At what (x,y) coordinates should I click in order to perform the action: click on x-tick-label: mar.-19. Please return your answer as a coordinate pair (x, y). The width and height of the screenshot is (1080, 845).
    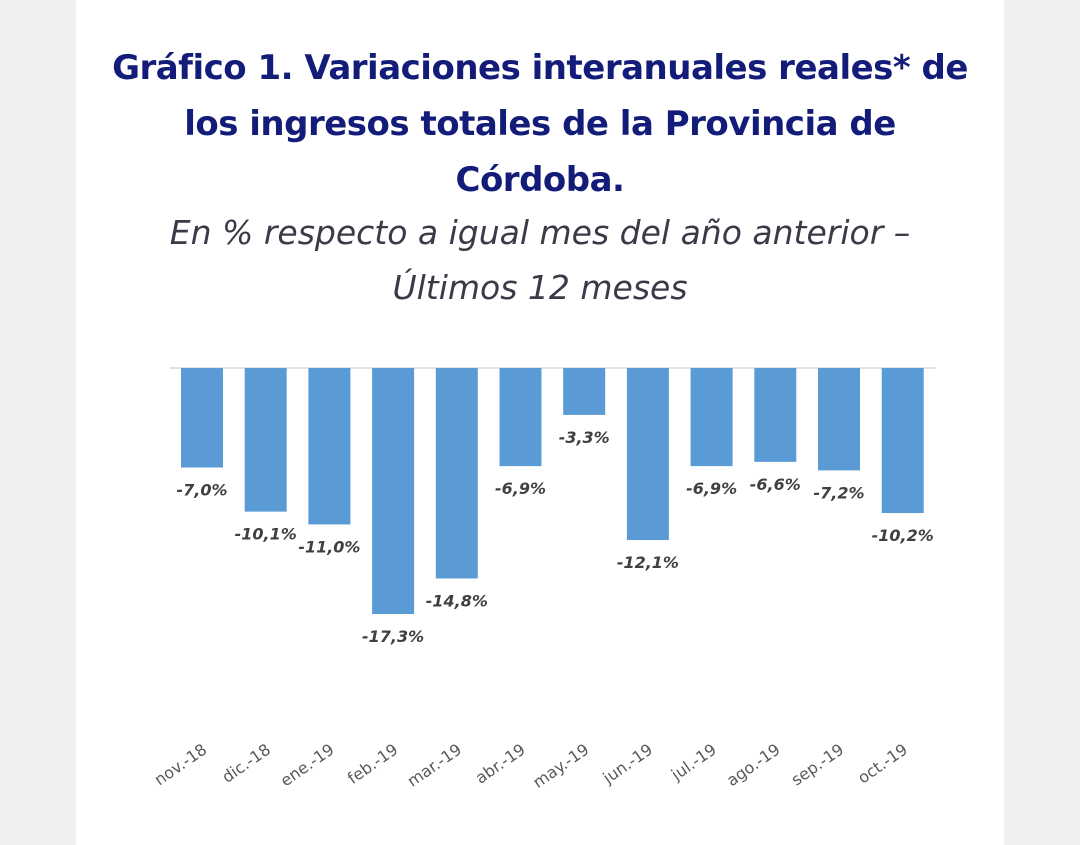
    Looking at the image, I should click on (434, 765).